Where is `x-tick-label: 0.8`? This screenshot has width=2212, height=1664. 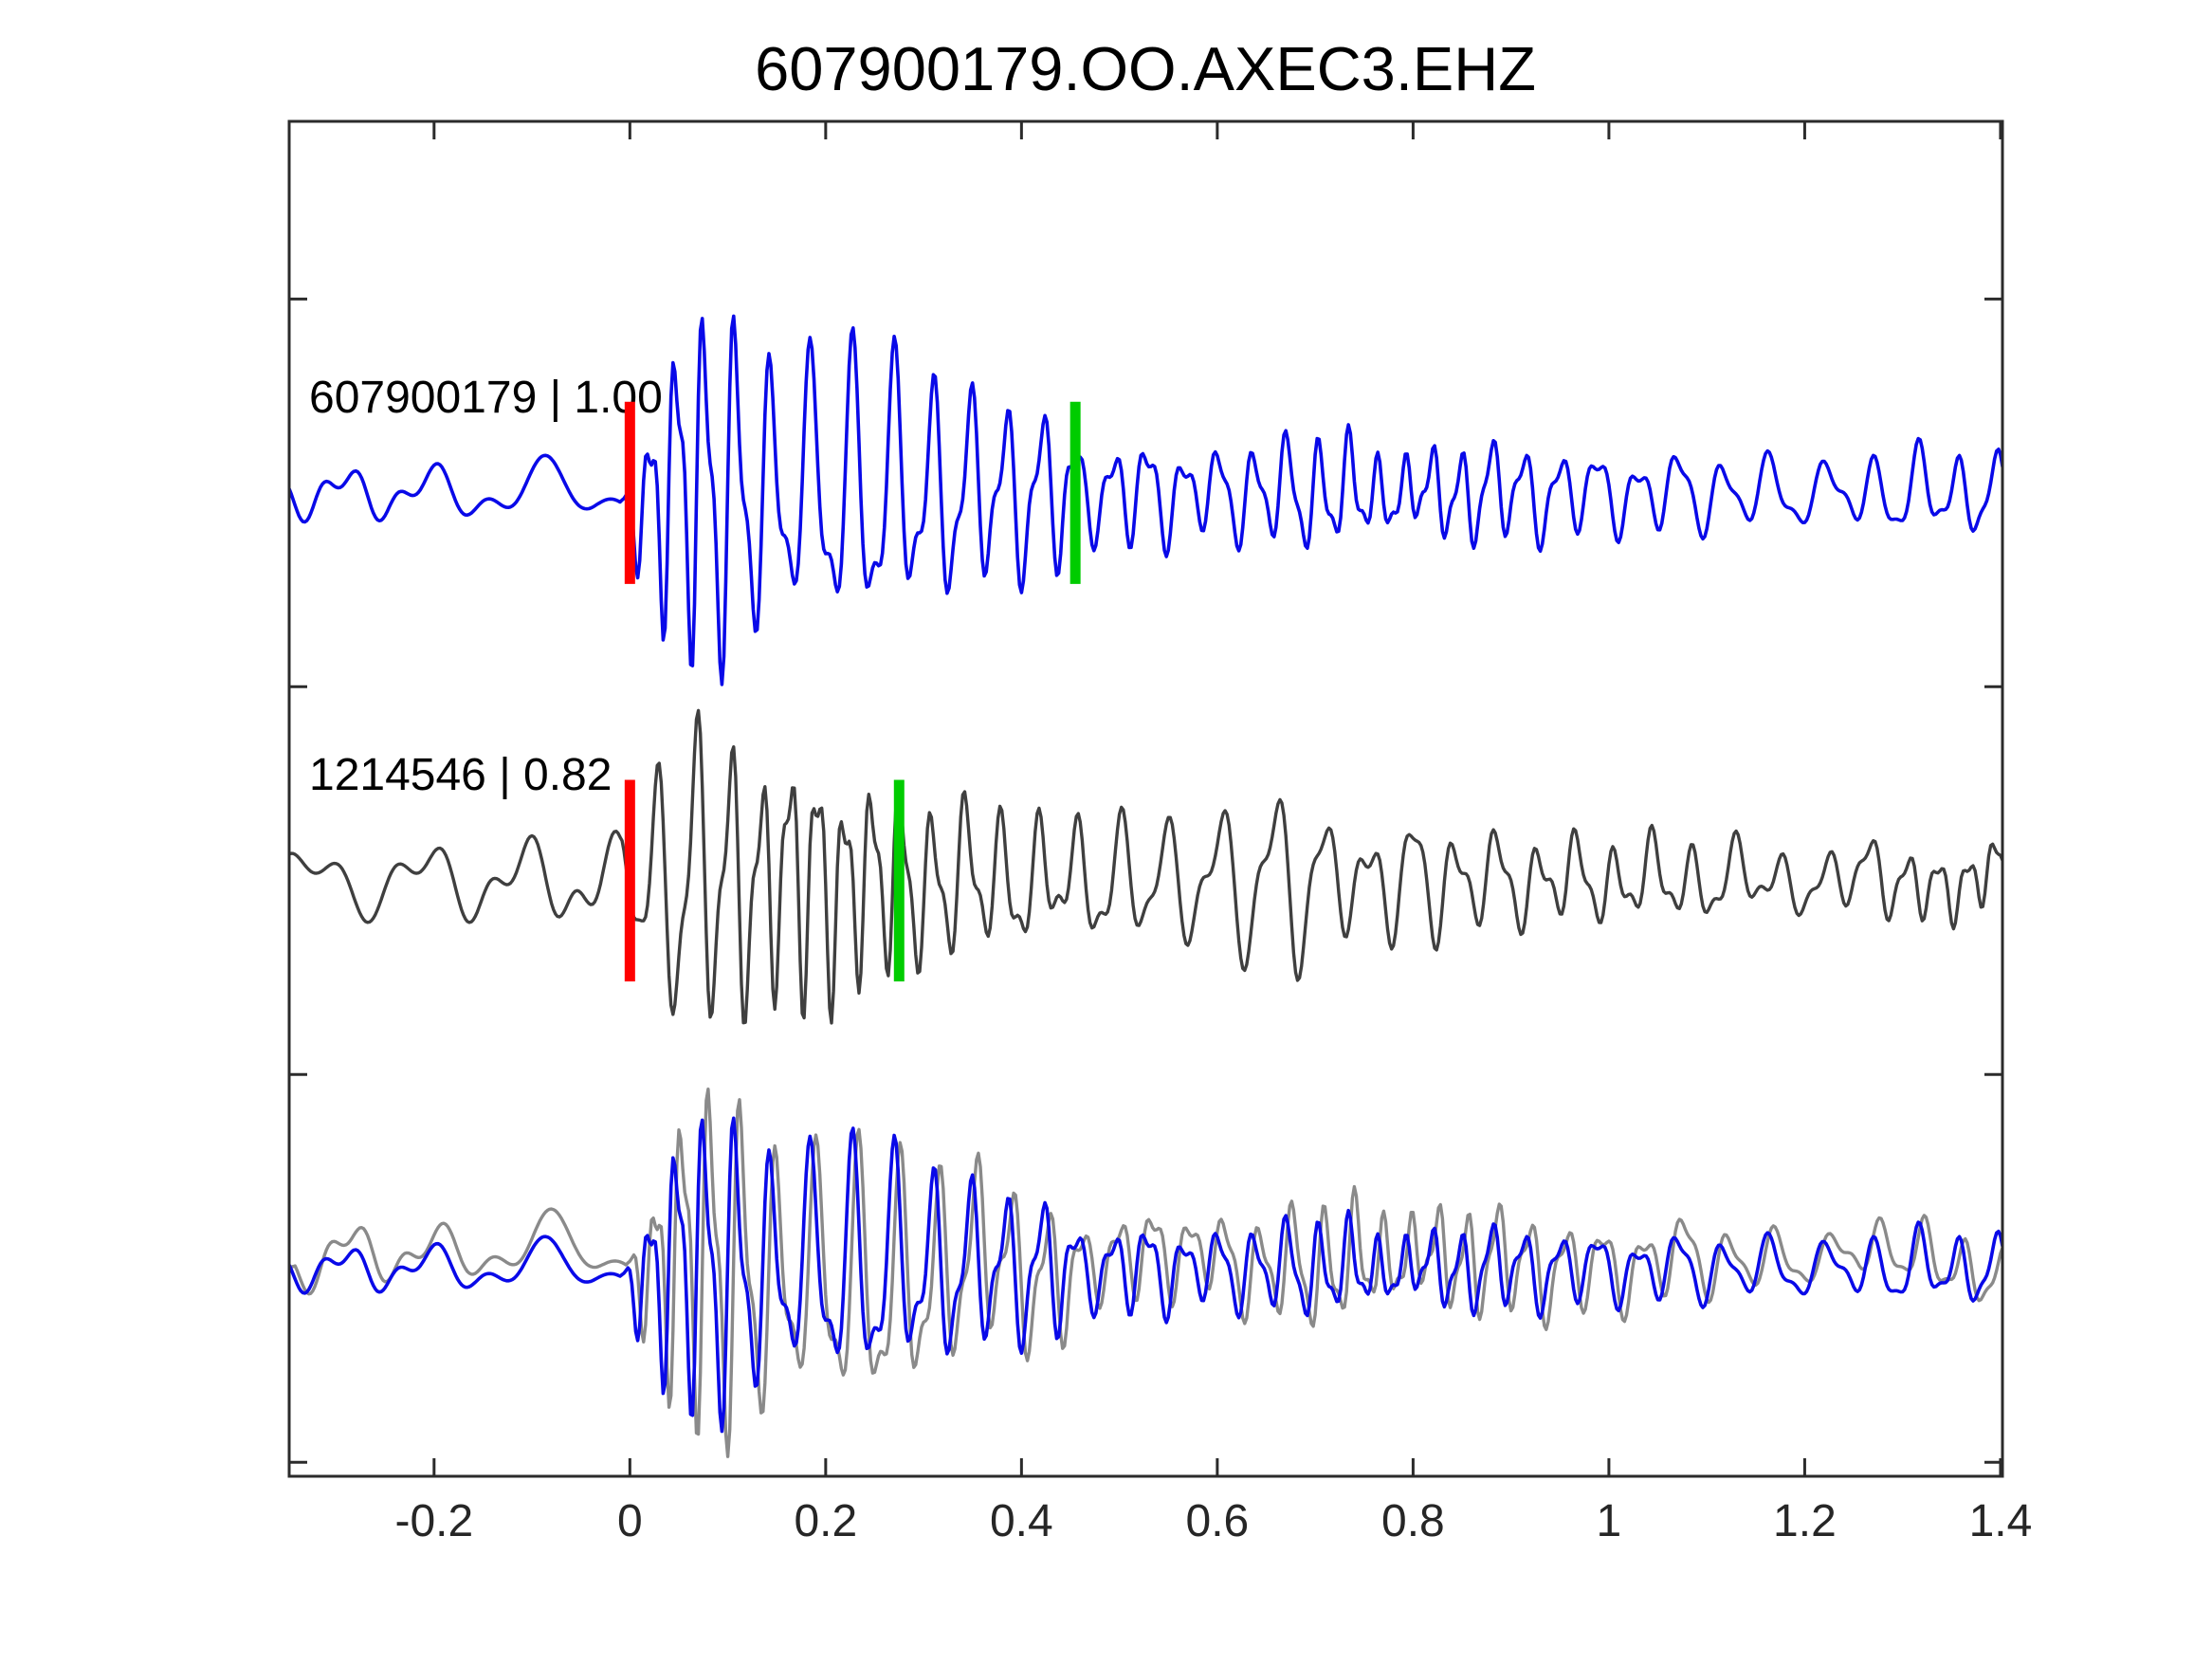
x-tick-label: 0.8 is located at coordinates (1413, 1521).